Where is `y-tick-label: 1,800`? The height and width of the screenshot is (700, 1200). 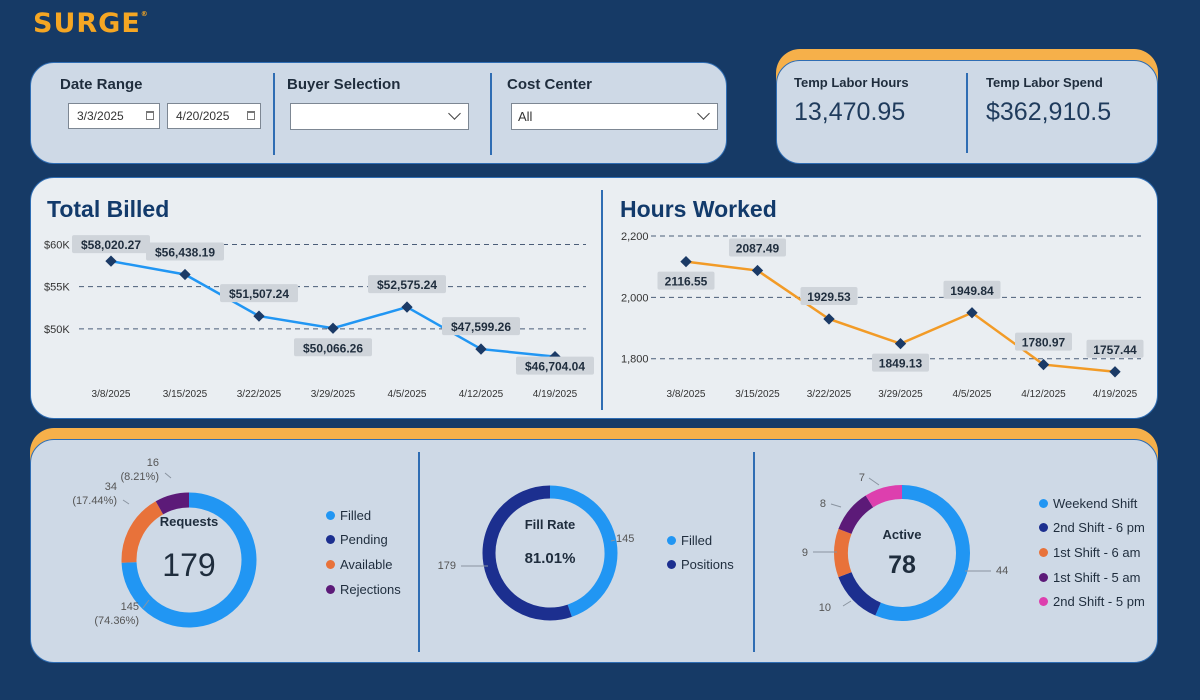
y-tick-label: 1,800 is located at coordinates (635, 360).